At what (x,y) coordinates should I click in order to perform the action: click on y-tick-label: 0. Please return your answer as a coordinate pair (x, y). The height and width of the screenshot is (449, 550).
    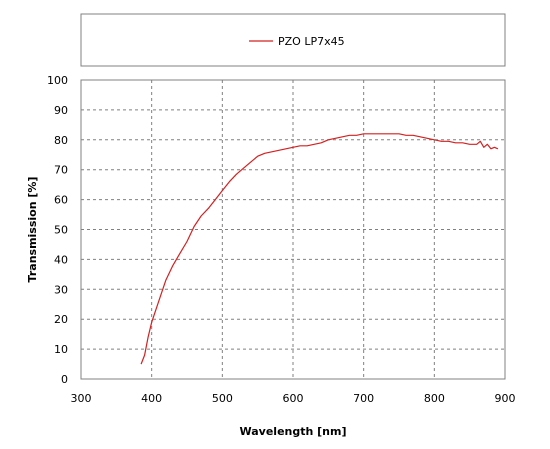
    Looking at the image, I should click on (64, 379).